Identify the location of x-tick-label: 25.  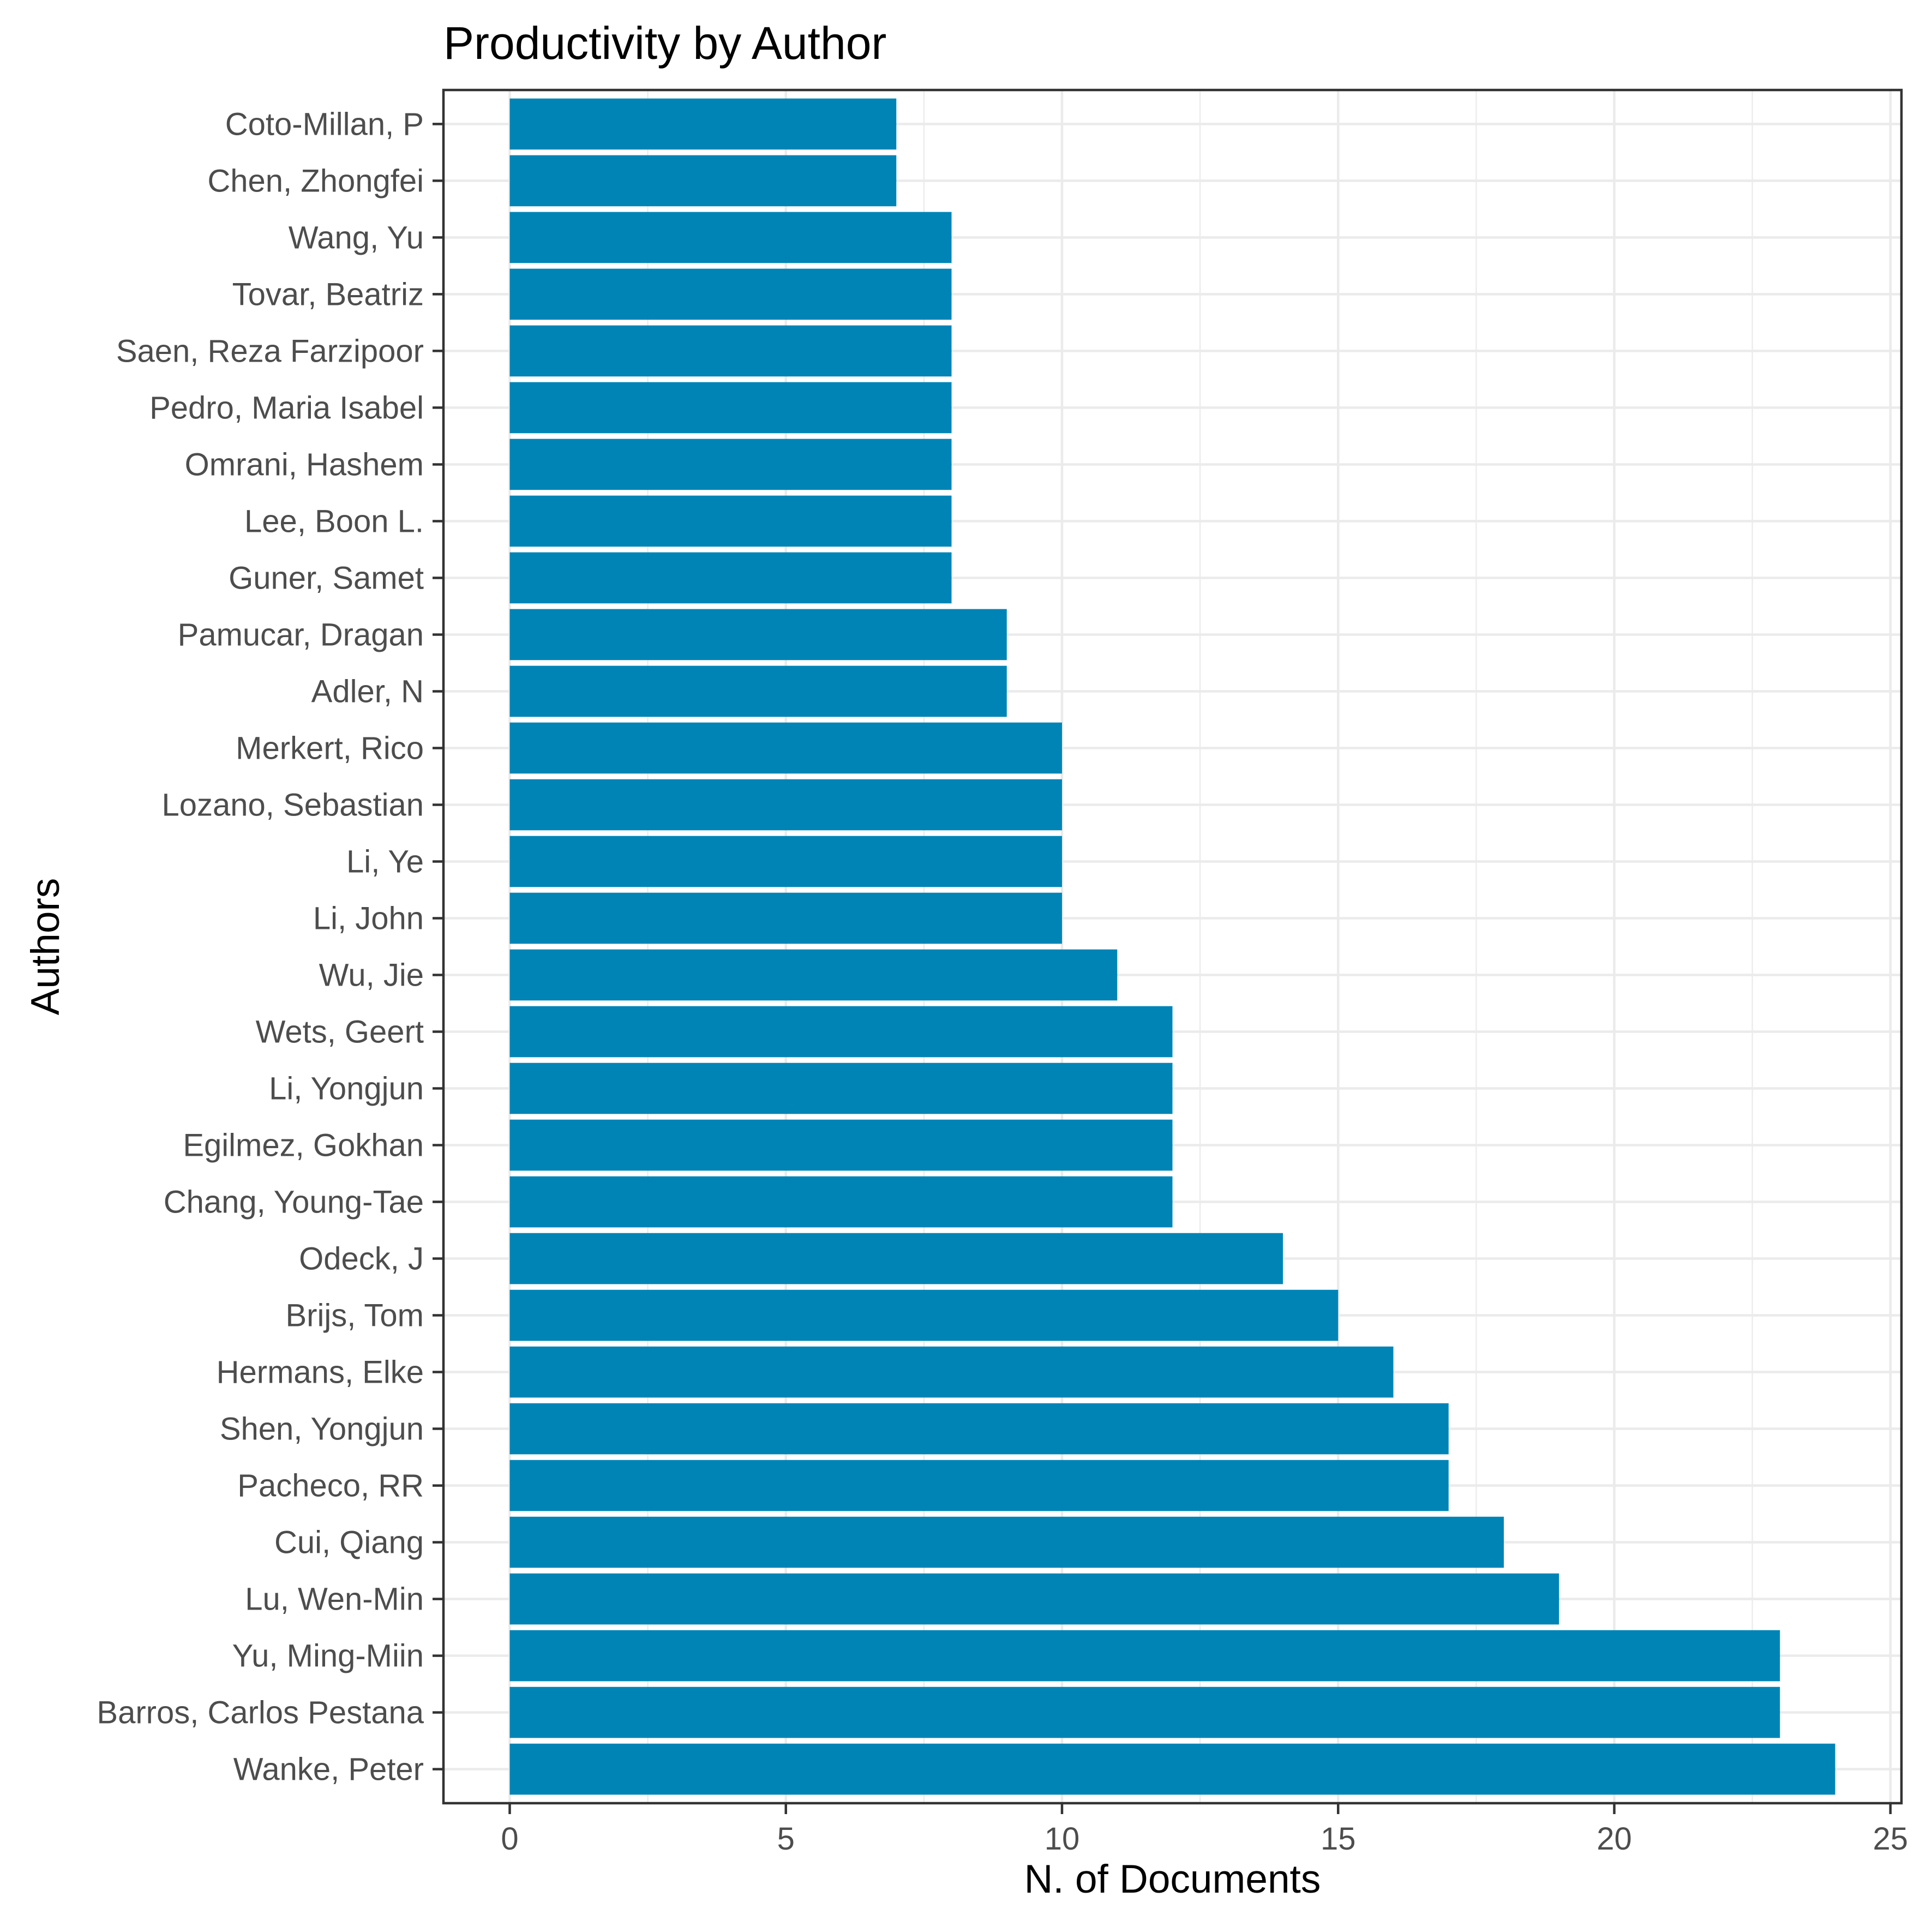
(1890, 1839).